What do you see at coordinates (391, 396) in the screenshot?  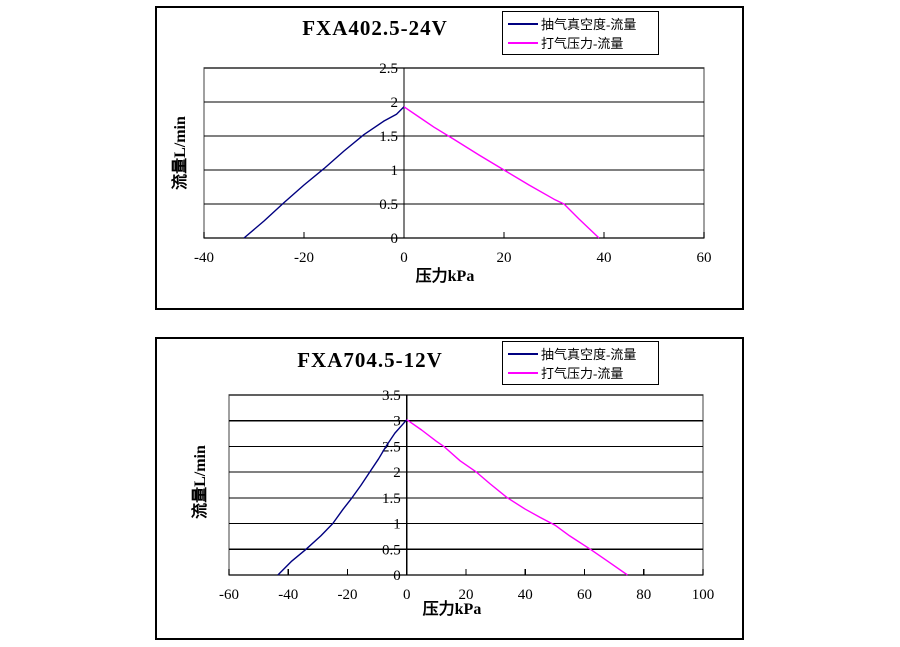 I see `svg-text: 3.5` at bounding box center [391, 396].